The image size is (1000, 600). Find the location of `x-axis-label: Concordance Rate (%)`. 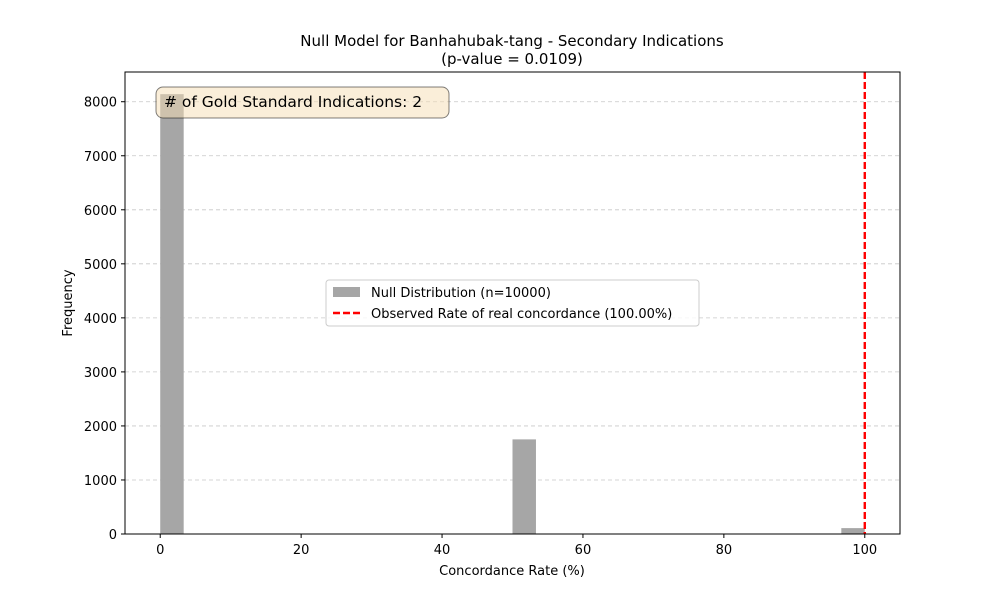

x-axis-label: Concordance Rate (%) is located at coordinates (512, 571).